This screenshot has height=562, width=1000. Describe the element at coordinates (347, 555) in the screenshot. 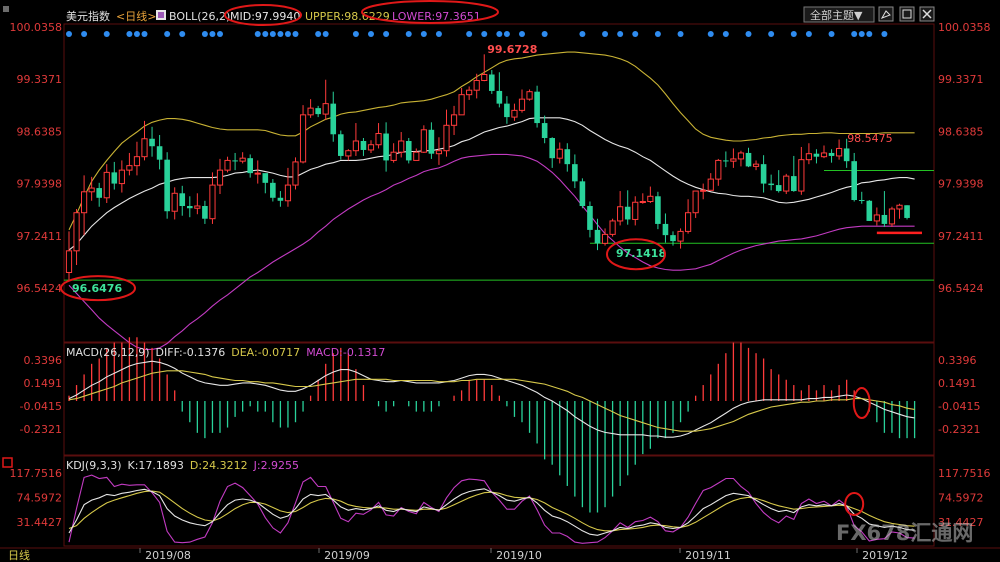

I see `date-axis-label: 2019/09` at that location.